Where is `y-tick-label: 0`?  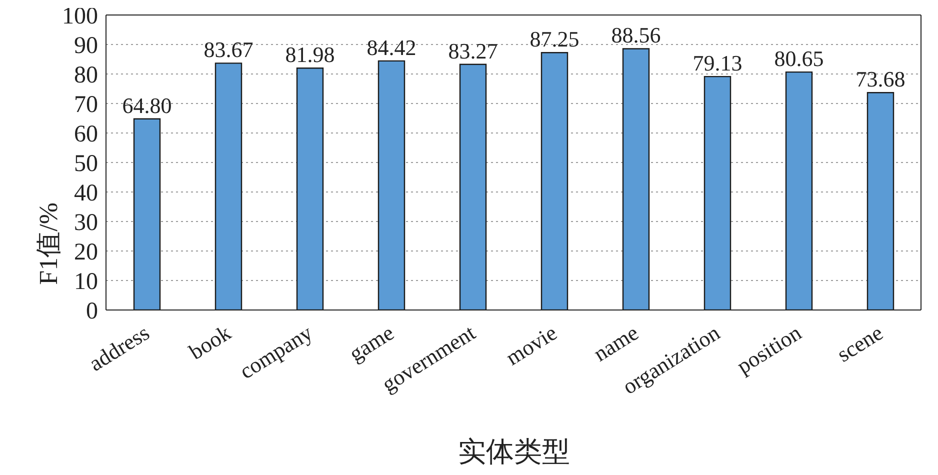 y-tick-label: 0 is located at coordinates (92, 311).